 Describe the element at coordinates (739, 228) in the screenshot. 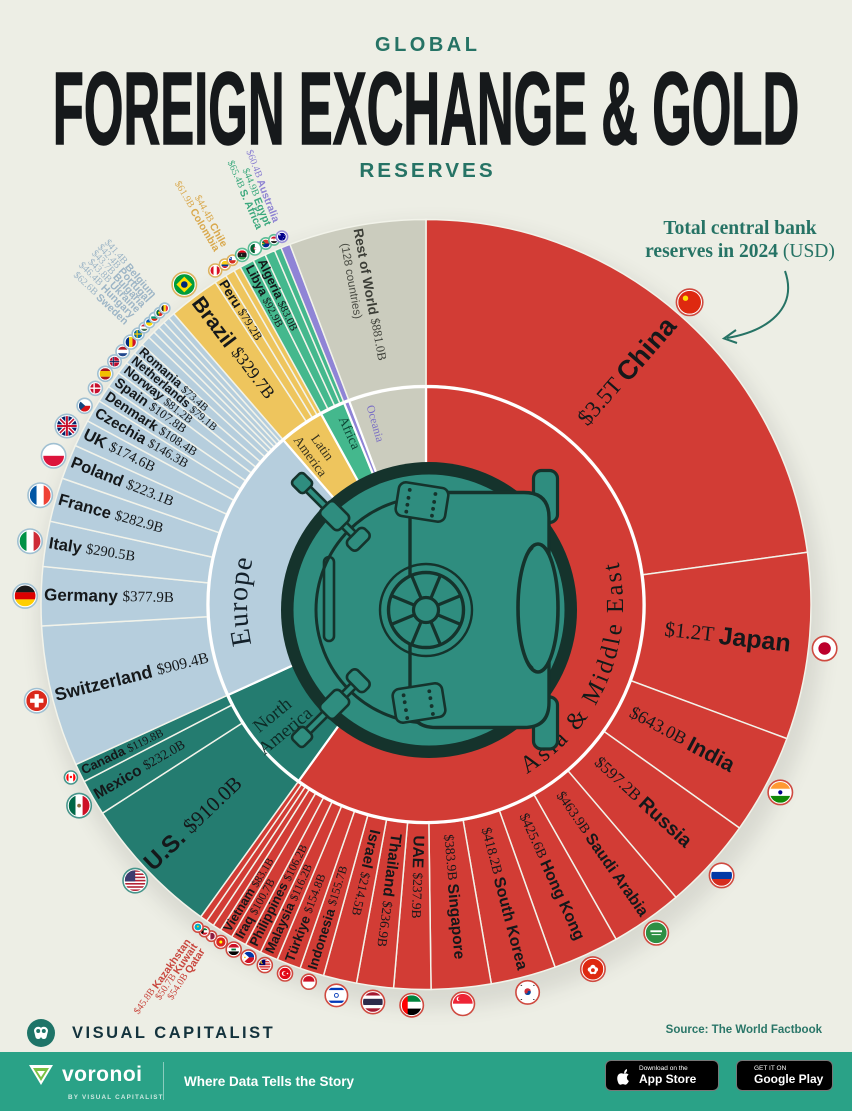

I see `svg-text: Total central bank` at that location.